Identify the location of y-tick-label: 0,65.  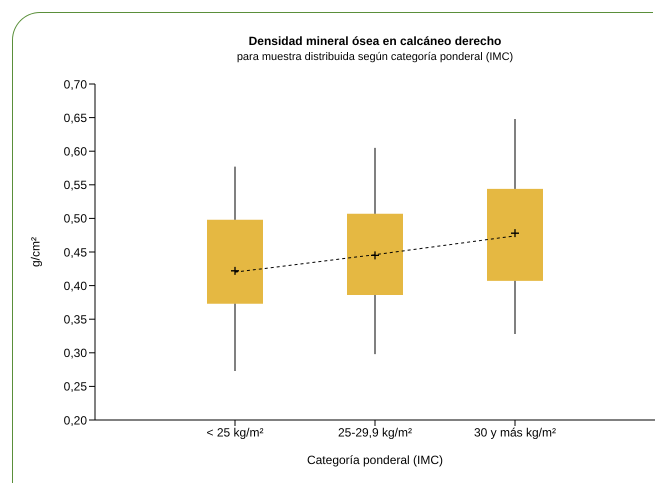
(76, 117).